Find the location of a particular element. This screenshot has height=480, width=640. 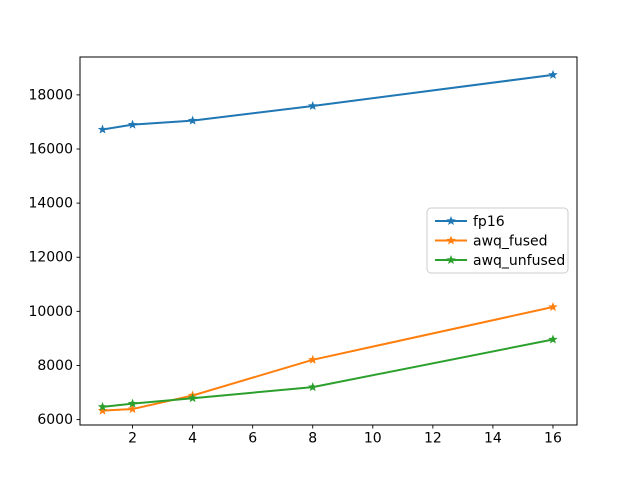

y-axis: 6000 8000 10000 12000 14000 16000 18000 is located at coordinates (54, 257).